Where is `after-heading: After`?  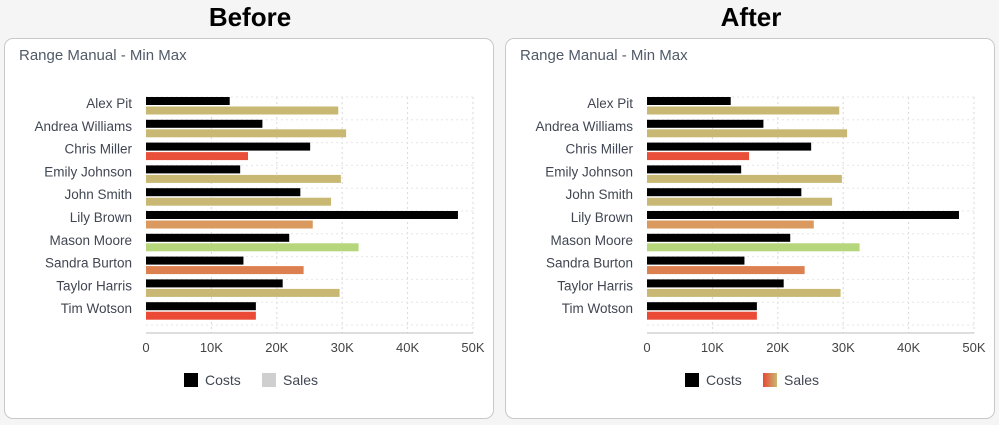
after-heading: After is located at coordinates (751, 17).